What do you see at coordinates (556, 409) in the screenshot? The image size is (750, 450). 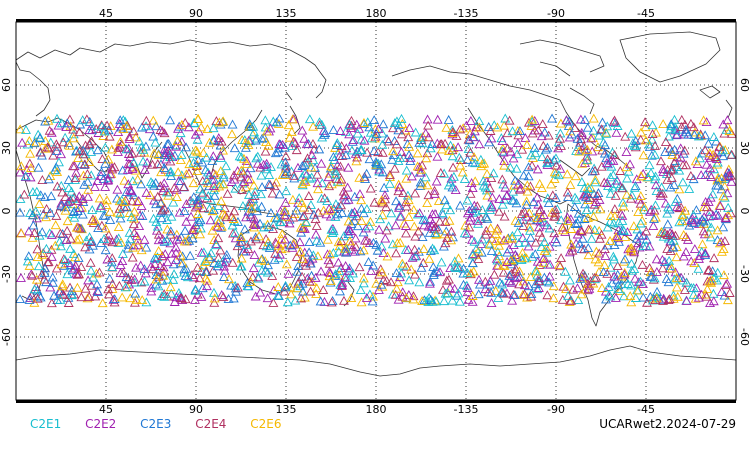 I see `bottom-lon-tick: -90` at bounding box center [556, 409].